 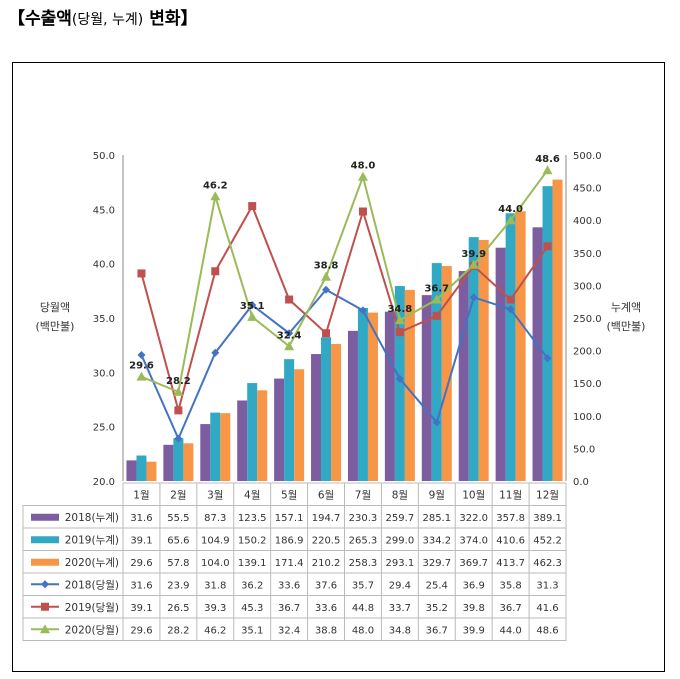 What do you see at coordinates (400, 630) in the screenshot?
I see `table-cell: 34.8` at bounding box center [400, 630].